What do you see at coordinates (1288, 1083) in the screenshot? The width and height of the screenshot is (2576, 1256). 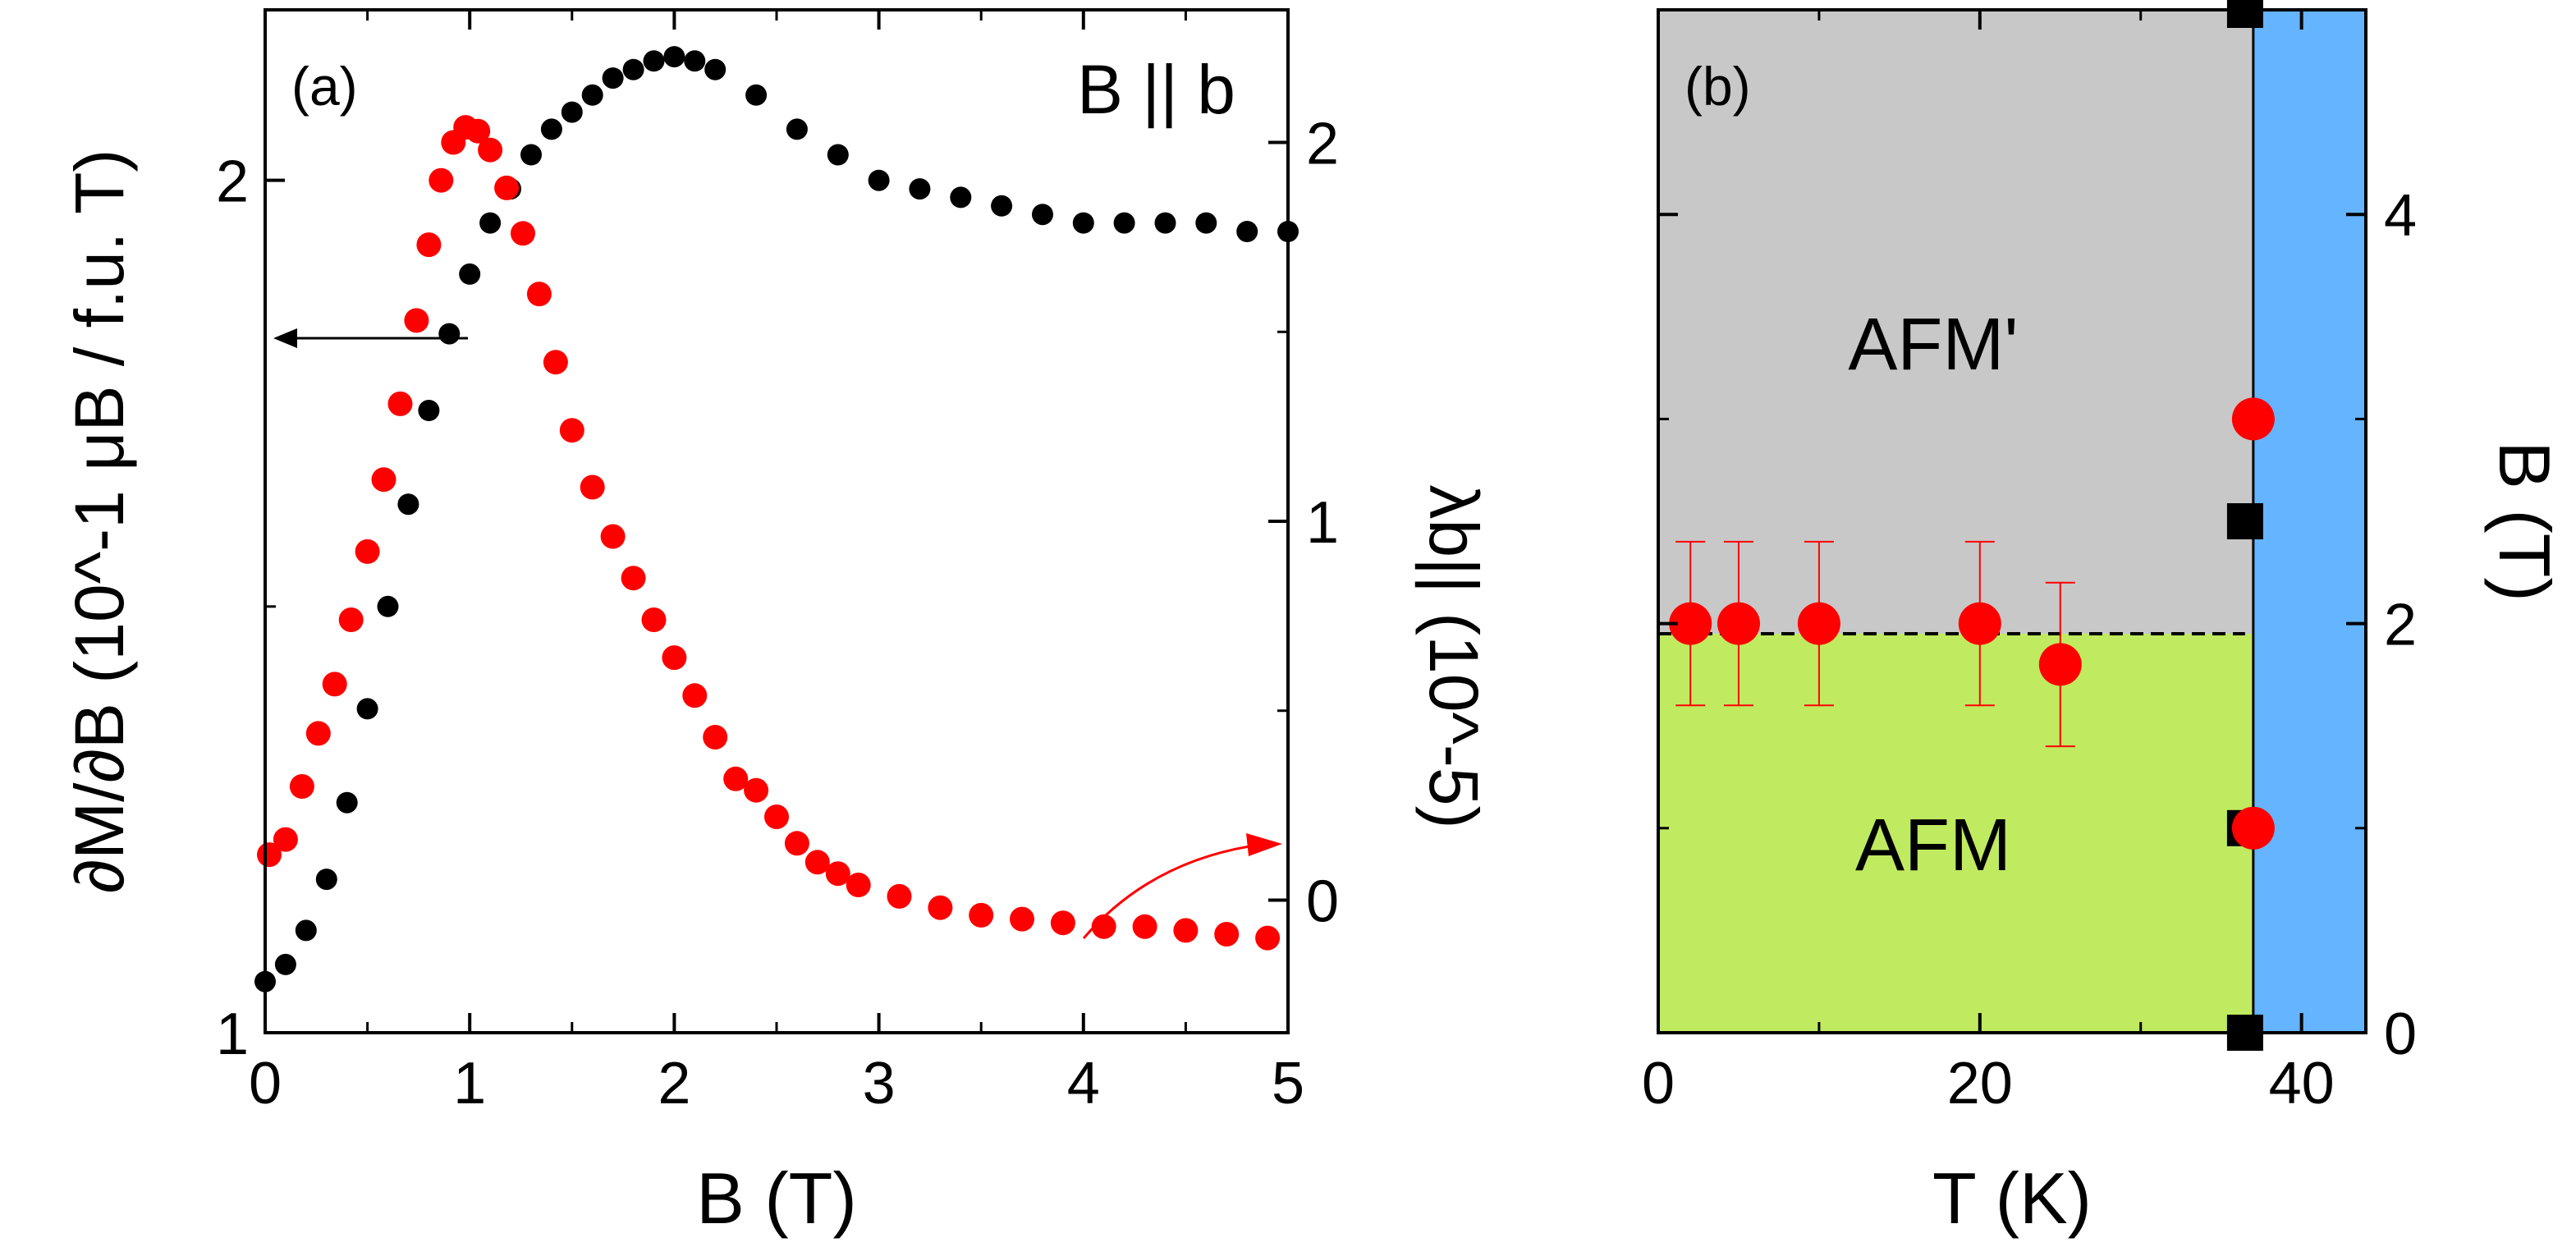 I see `a-x-tick-label-5: 5` at bounding box center [1288, 1083].